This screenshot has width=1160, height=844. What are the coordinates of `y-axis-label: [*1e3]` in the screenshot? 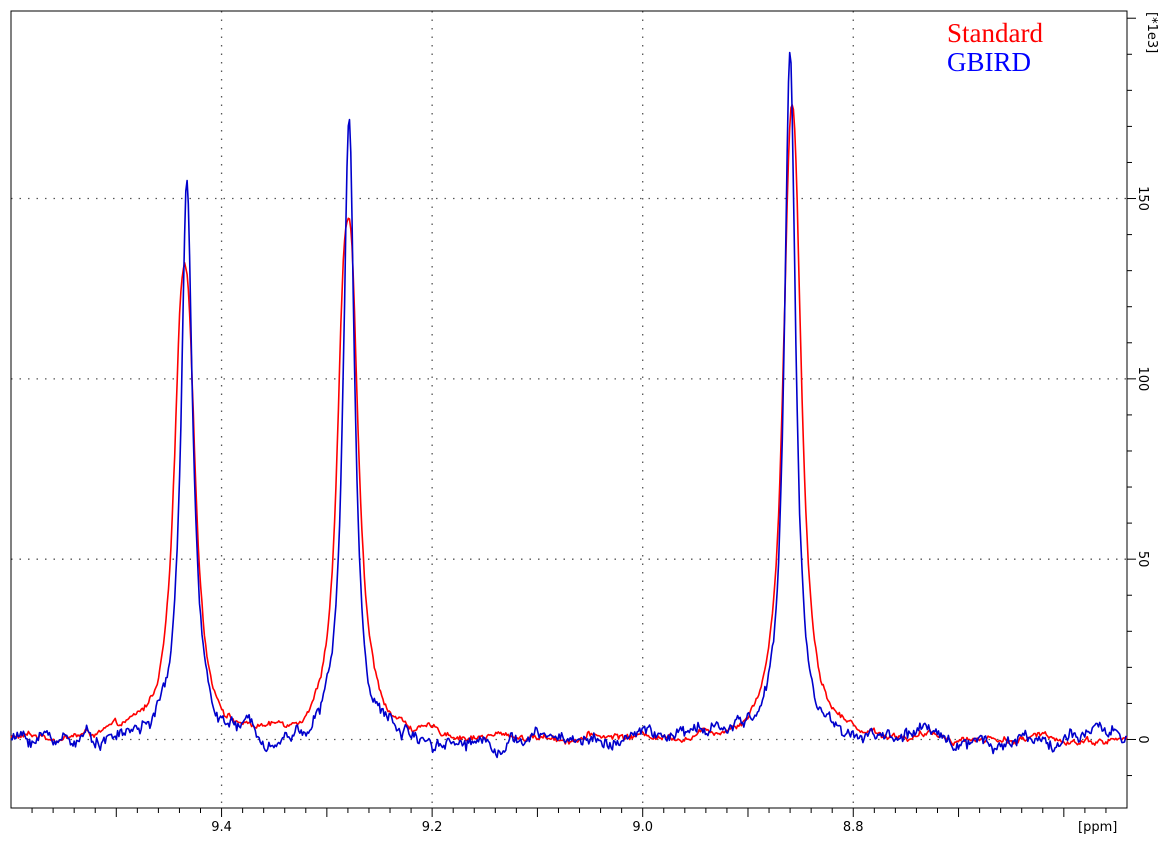 It's located at (1151, 32).